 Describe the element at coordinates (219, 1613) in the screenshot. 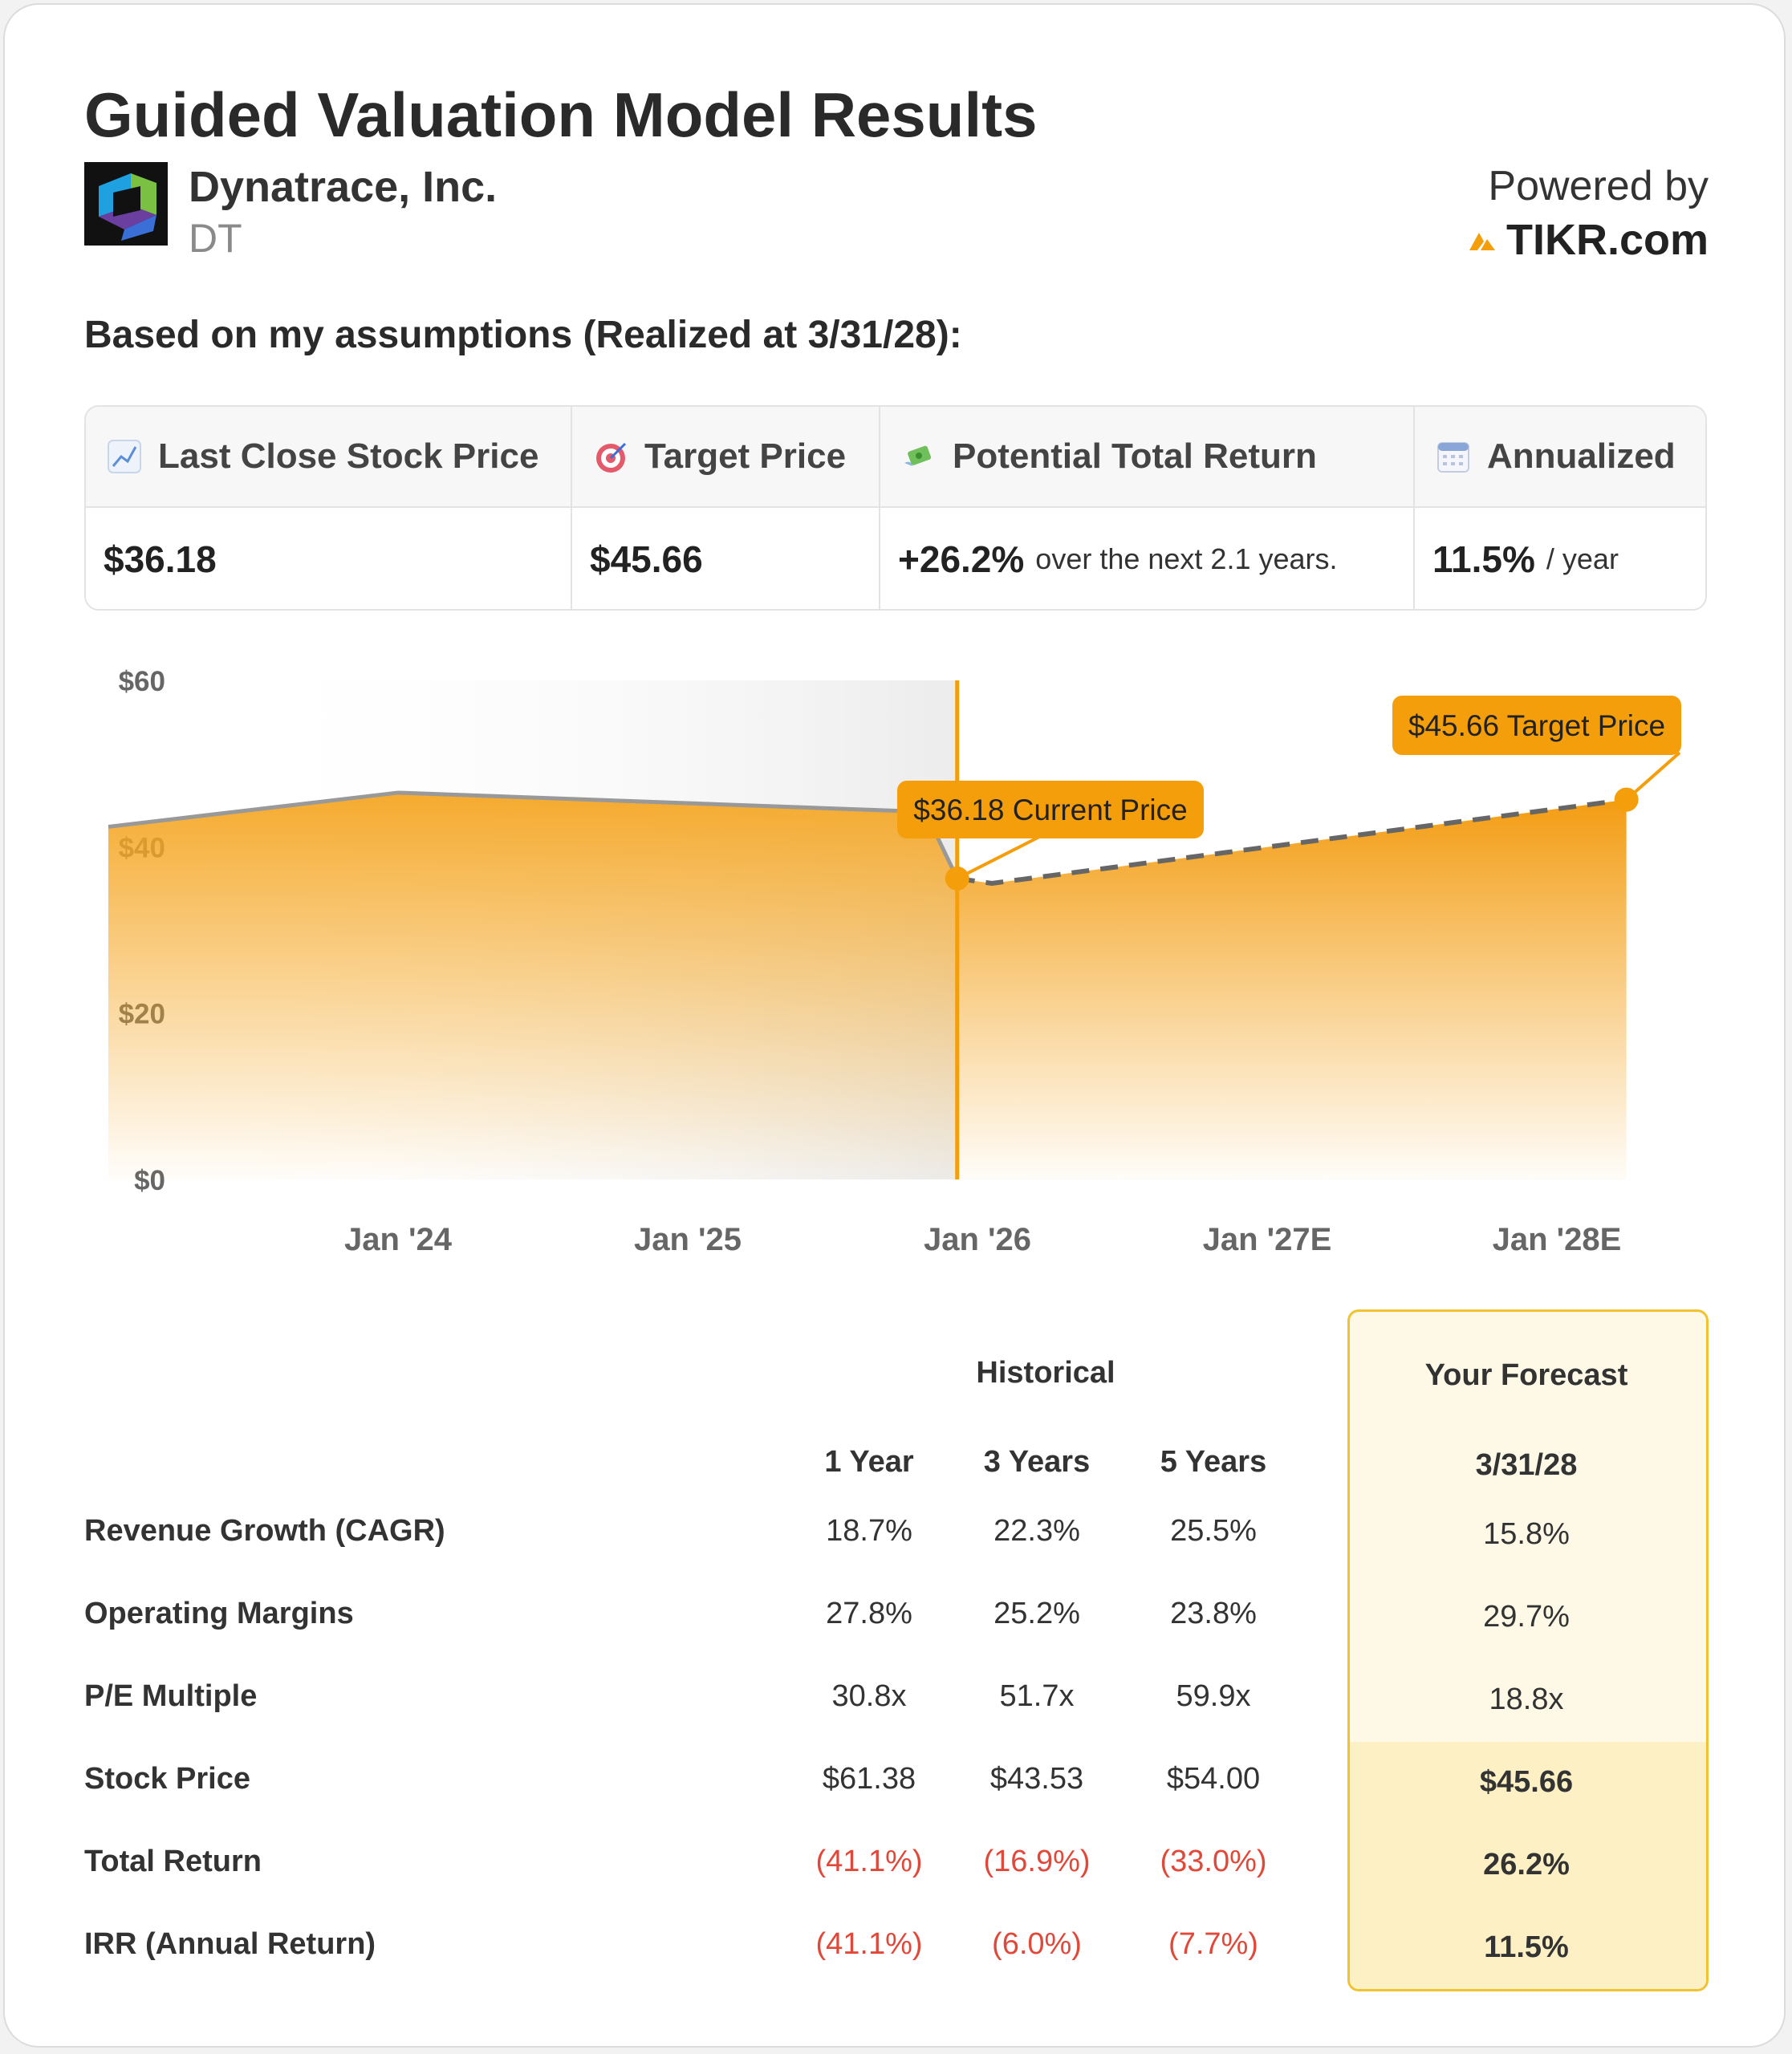

I see `row-label: Operating Margins` at that location.